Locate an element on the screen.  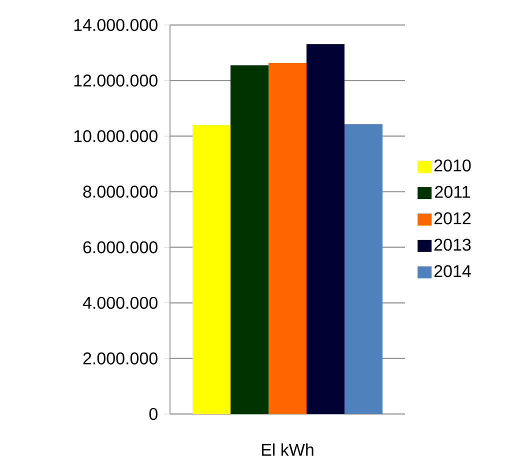
y-tick-label: 14.000.000 is located at coordinates (116, 25).